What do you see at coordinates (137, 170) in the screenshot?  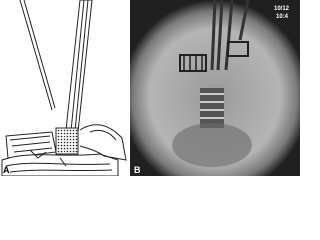 I see `panel-label: B` at bounding box center [137, 170].